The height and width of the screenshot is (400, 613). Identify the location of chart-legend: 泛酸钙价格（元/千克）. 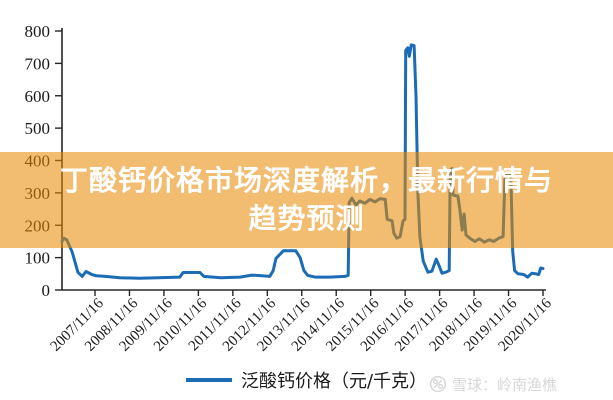
(306, 380).